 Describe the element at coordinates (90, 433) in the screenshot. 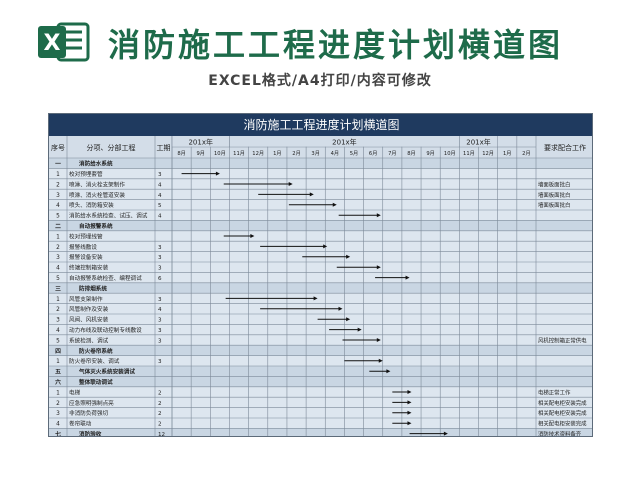

I see `row-name: 消防验收` at that location.